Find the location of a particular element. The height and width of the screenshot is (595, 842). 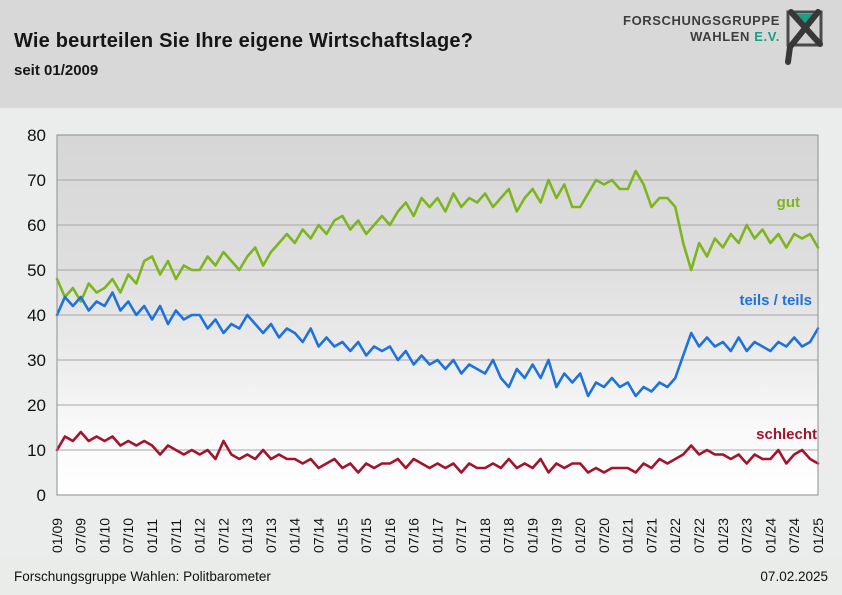

x-axis-label-07-19: 07/19 is located at coordinates (556, 535).